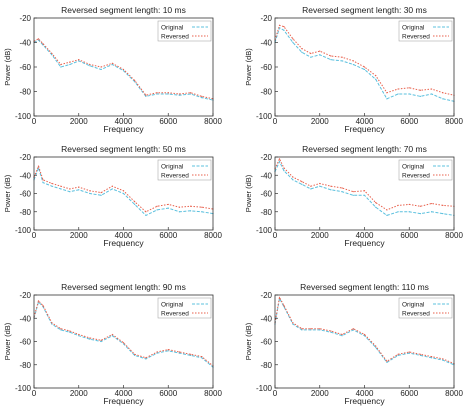  Describe the element at coordinates (25, 194) in the screenshot. I see `y-tick-label: -60` at that location.